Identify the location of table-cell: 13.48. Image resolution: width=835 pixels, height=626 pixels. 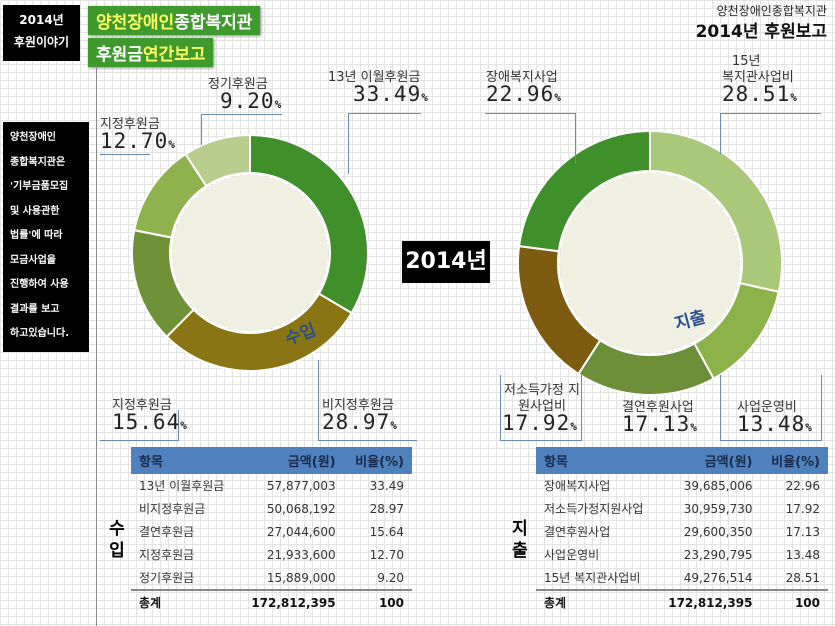
(802, 554).